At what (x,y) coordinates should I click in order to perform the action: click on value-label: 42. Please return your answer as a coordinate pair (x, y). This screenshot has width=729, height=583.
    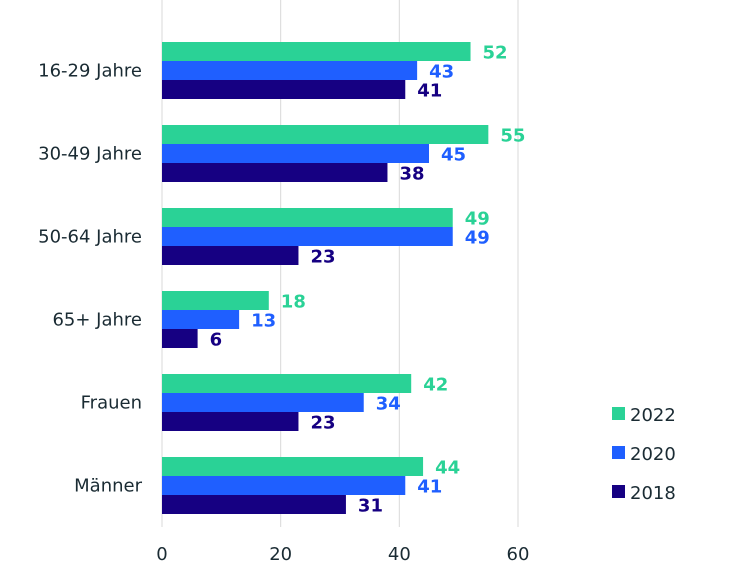
    Looking at the image, I should click on (435, 385).